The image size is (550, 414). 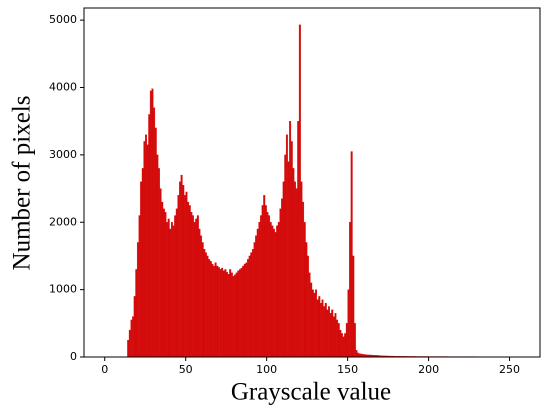 What do you see at coordinates (63, 289) in the screenshot?
I see `y-tick-label: 1000` at bounding box center [63, 289].